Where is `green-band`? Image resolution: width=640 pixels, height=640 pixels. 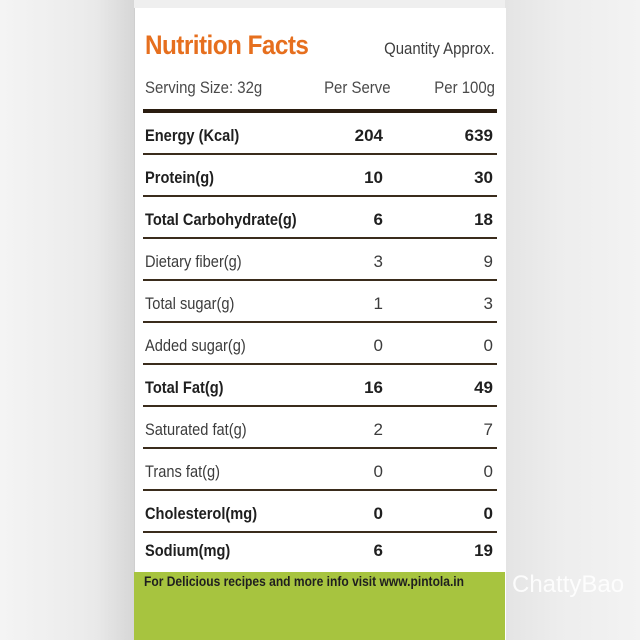 green-band is located at coordinates (319, 606).